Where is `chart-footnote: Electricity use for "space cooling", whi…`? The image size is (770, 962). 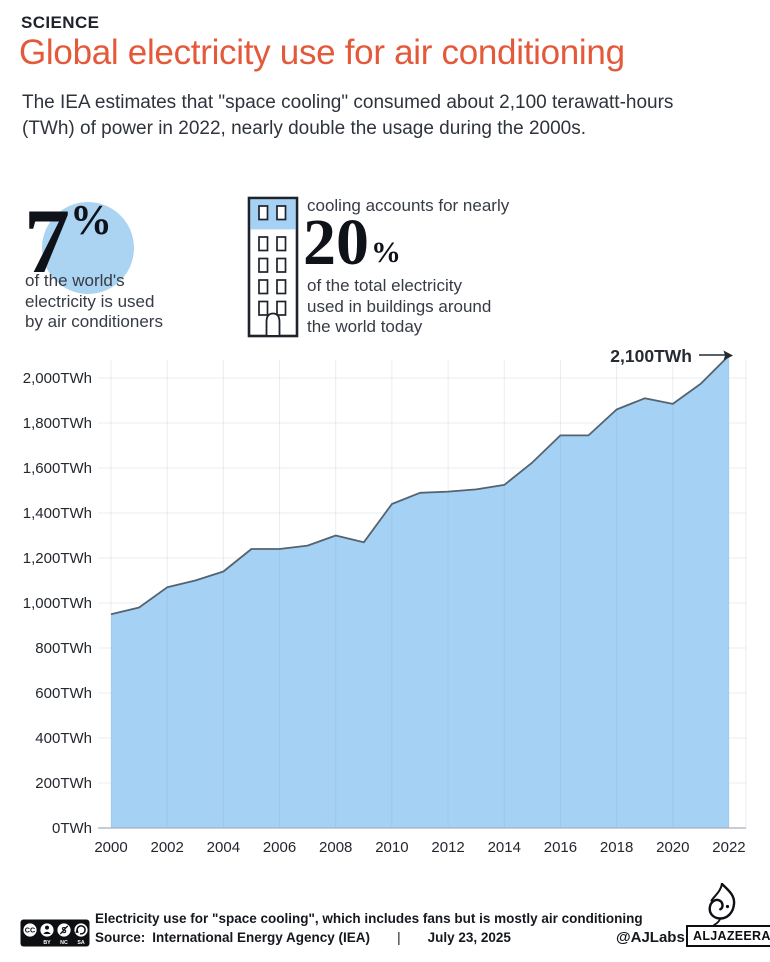 chart-footnote: Electricity use for "space cooling", whi… is located at coordinates (369, 918).